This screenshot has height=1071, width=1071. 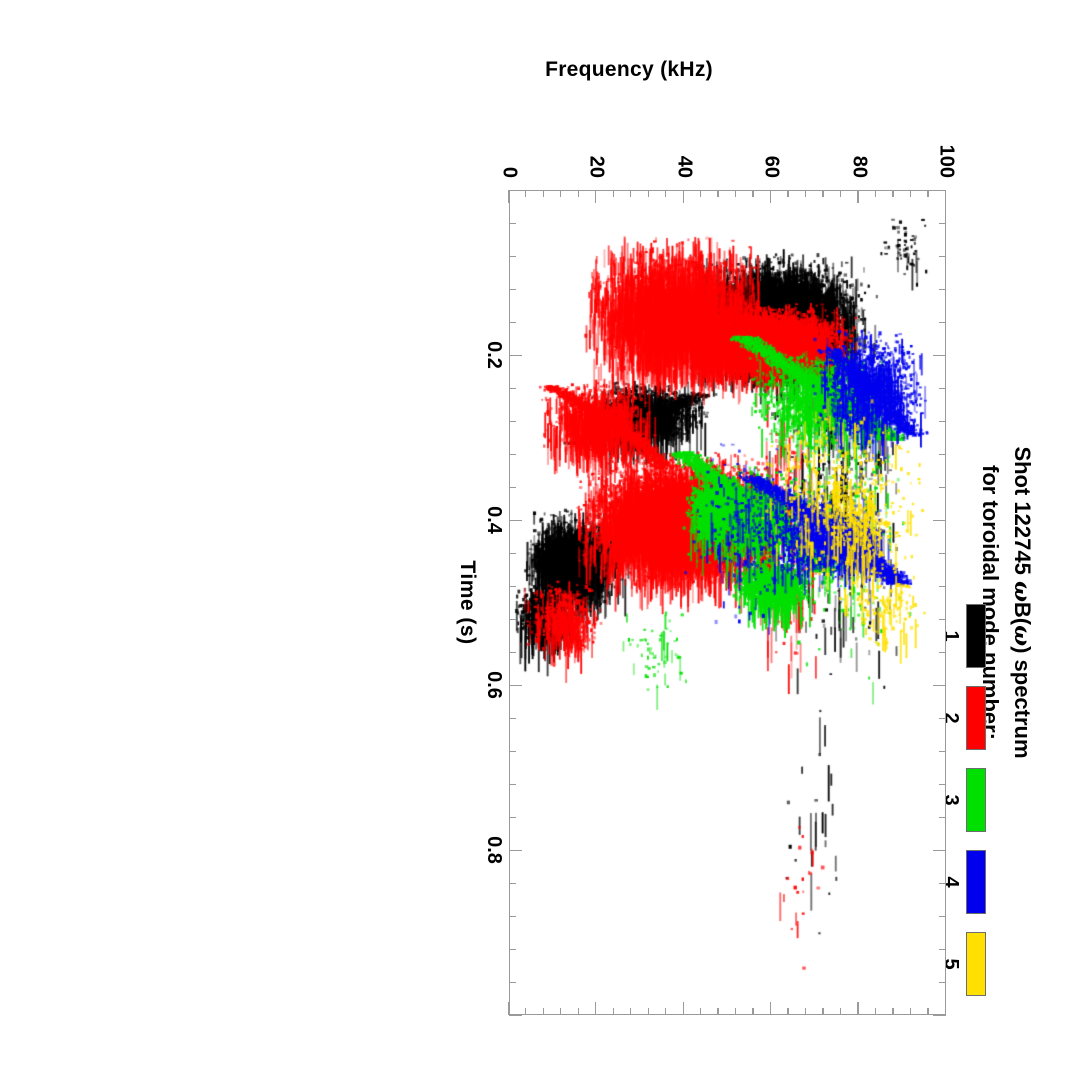 I want to click on x-axis-title: Time (s), so click(x=467, y=602).